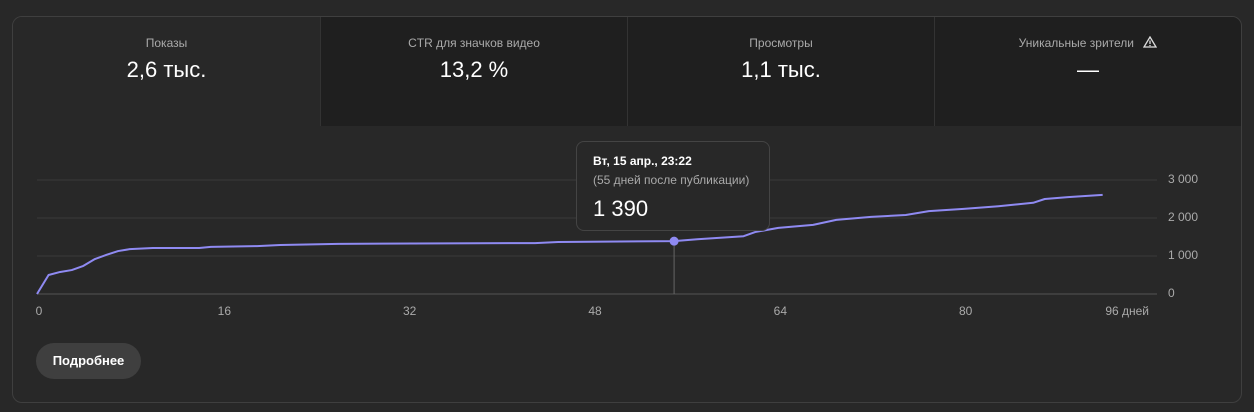  What do you see at coordinates (1183, 179) in the screenshot?
I see `y-tick-label: 3 000` at bounding box center [1183, 179].